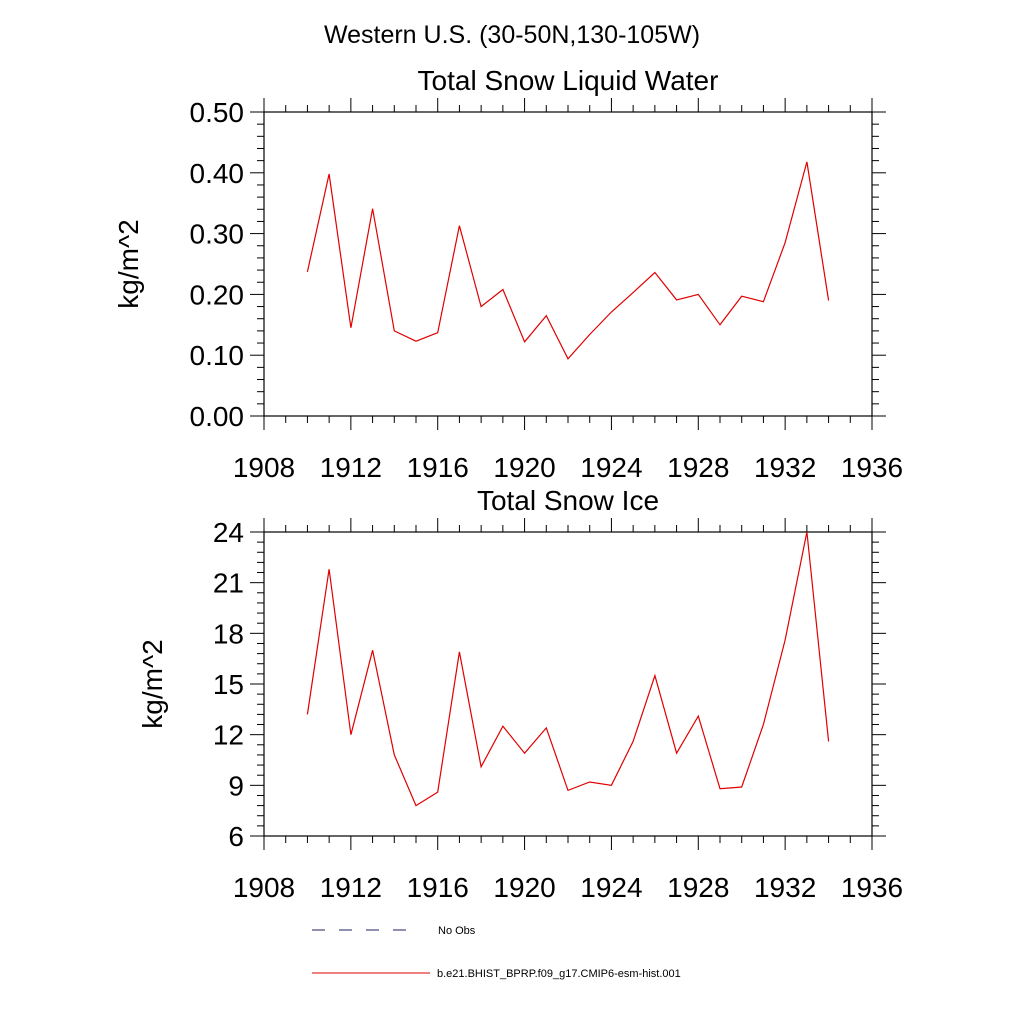  What do you see at coordinates (236, 785) in the screenshot?
I see `c1-y-tick-label: 9` at bounding box center [236, 785].